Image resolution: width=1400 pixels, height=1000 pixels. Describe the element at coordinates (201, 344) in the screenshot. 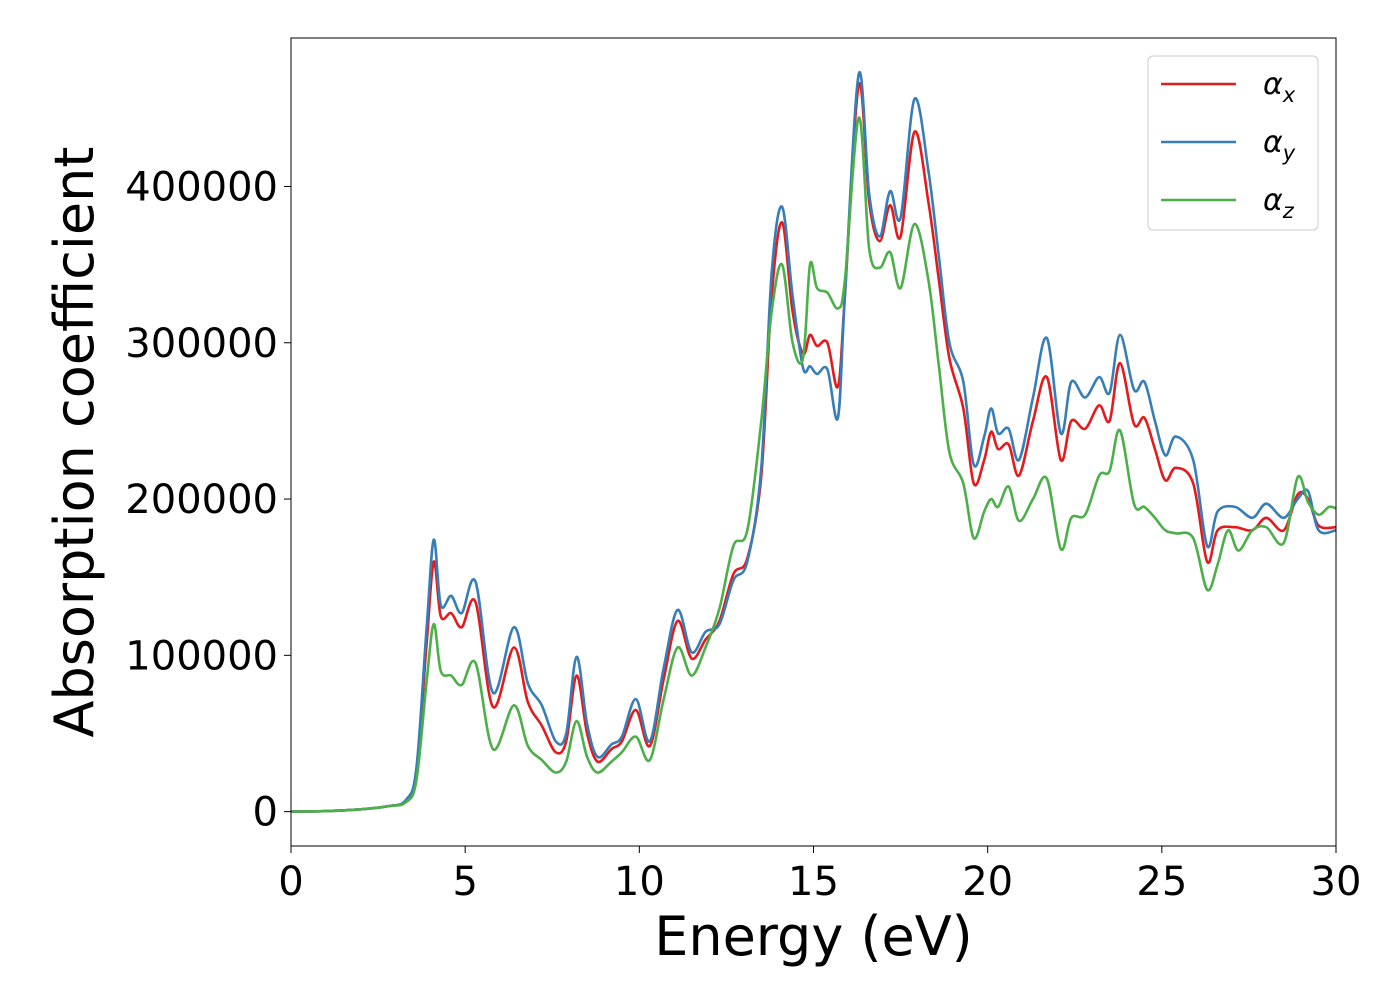

I see `y-tick-label: 300000` at that location.